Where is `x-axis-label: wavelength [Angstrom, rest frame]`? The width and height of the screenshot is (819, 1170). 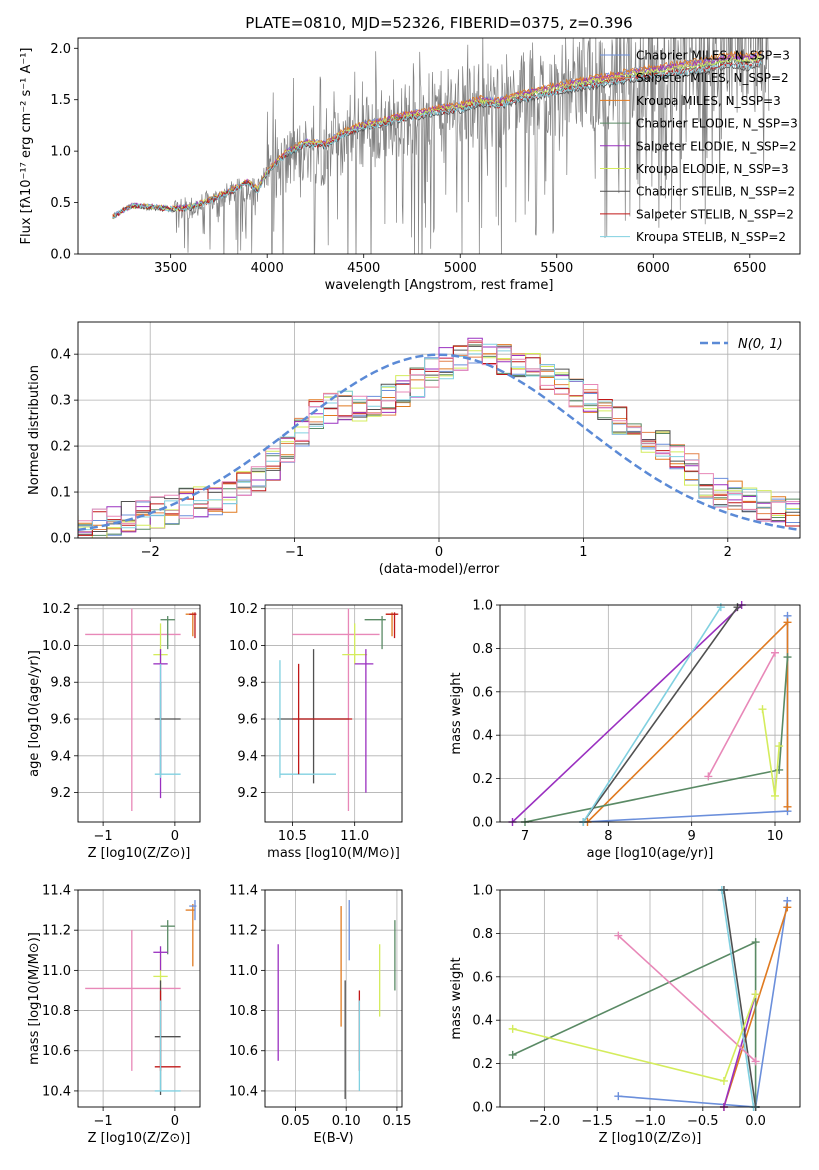 x-axis-label: wavelength [Angstrom, rest frame] is located at coordinates (439, 285).